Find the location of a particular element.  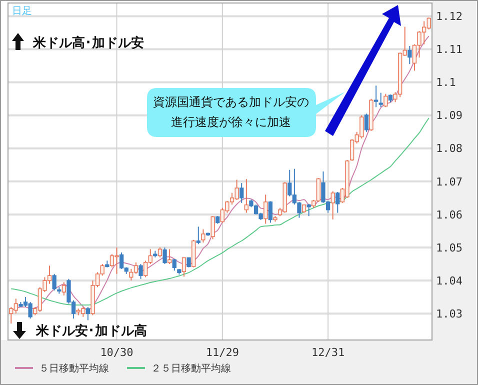

y-tick-label: 1.08 is located at coordinates (449, 149).